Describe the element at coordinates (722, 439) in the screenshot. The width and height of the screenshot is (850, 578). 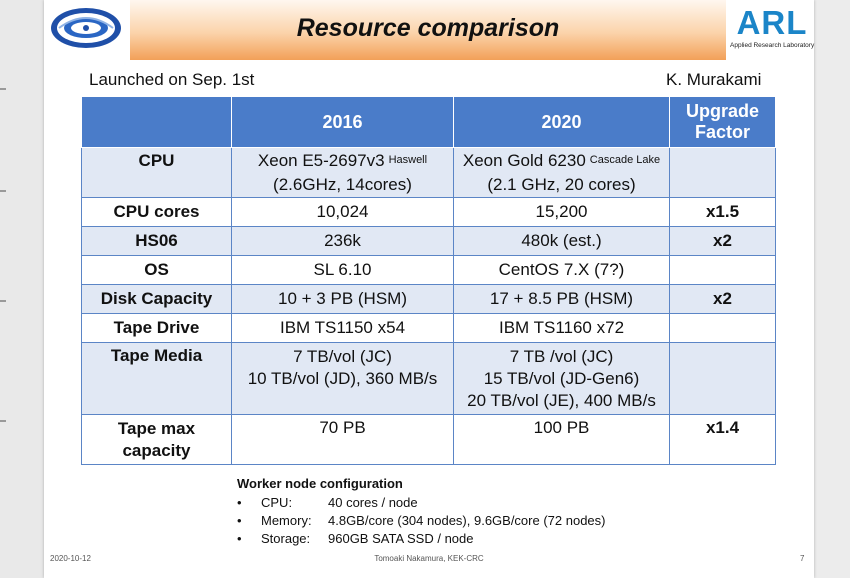
I see `upgrade-factor: x1.4` at that location.